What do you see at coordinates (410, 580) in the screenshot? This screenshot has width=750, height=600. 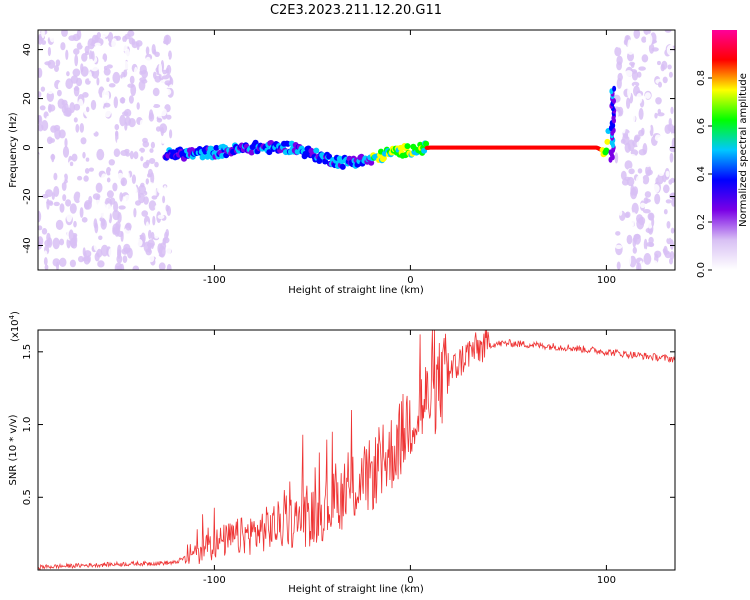 I see `x-tick-label: 0` at bounding box center [410, 580].